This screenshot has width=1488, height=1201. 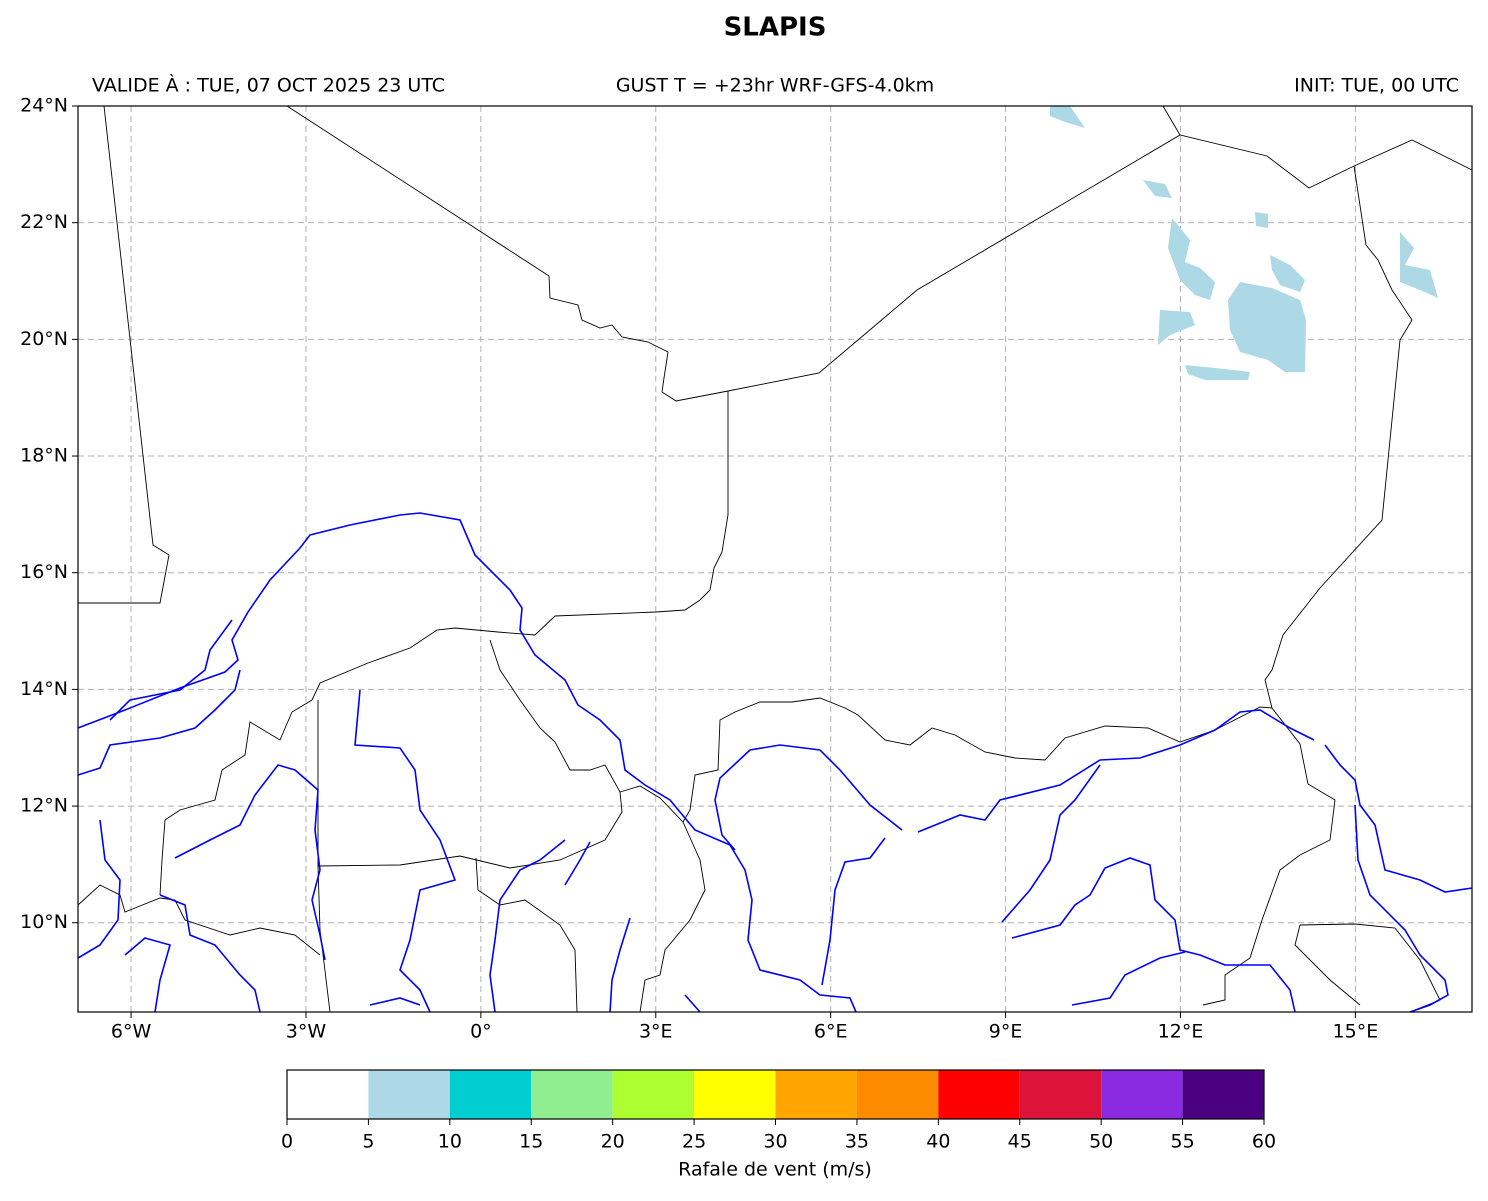 I want to click on colorbar-tick-label: 15, so click(x=531, y=1142).